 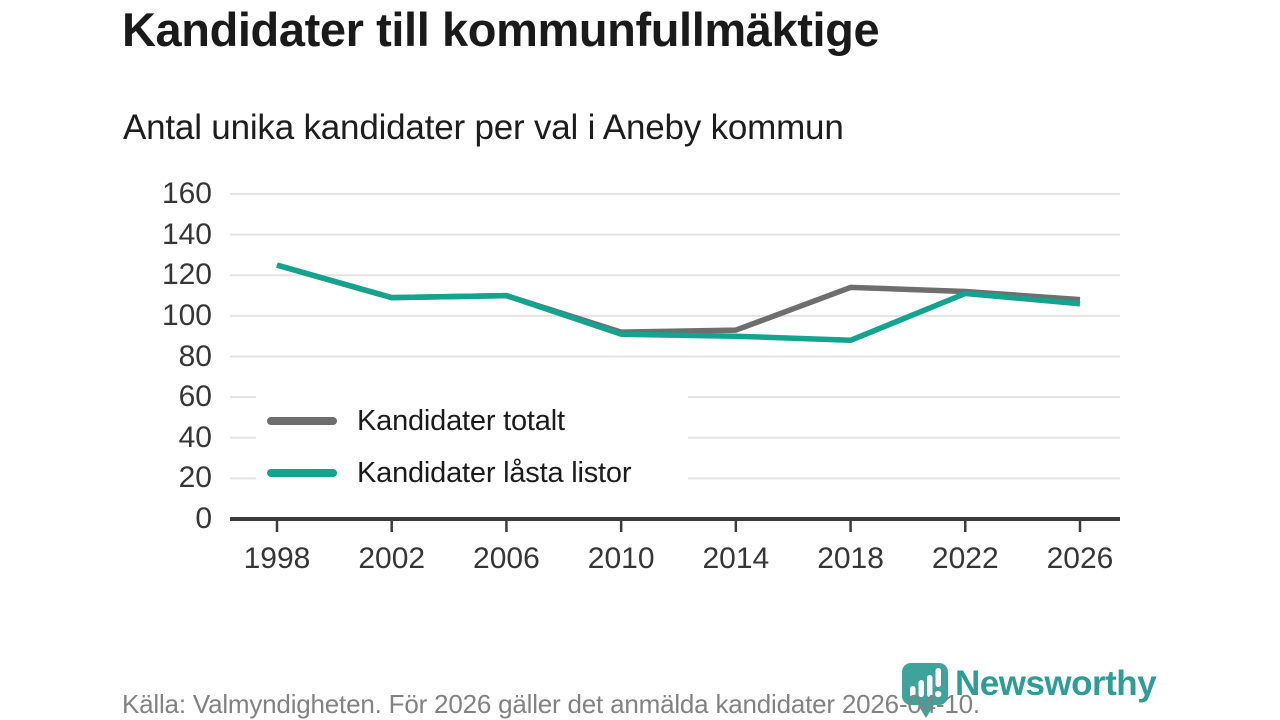 What do you see at coordinates (1056, 683) in the screenshot?
I see `newsworthy-brand-text: Newsworthy` at bounding box center [1056, 683].